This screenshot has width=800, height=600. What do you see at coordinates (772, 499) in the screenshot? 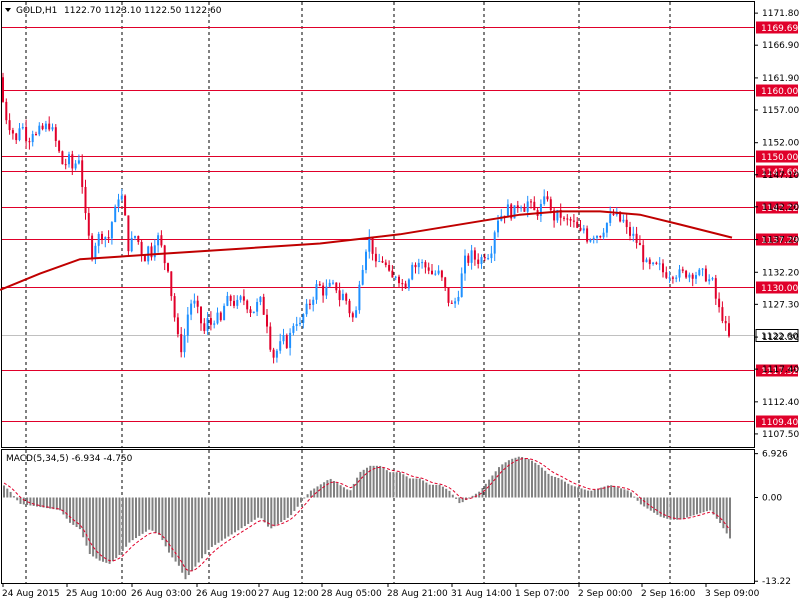
I see `macd-tick-label: 0.00` at bounding box center [772, 499].